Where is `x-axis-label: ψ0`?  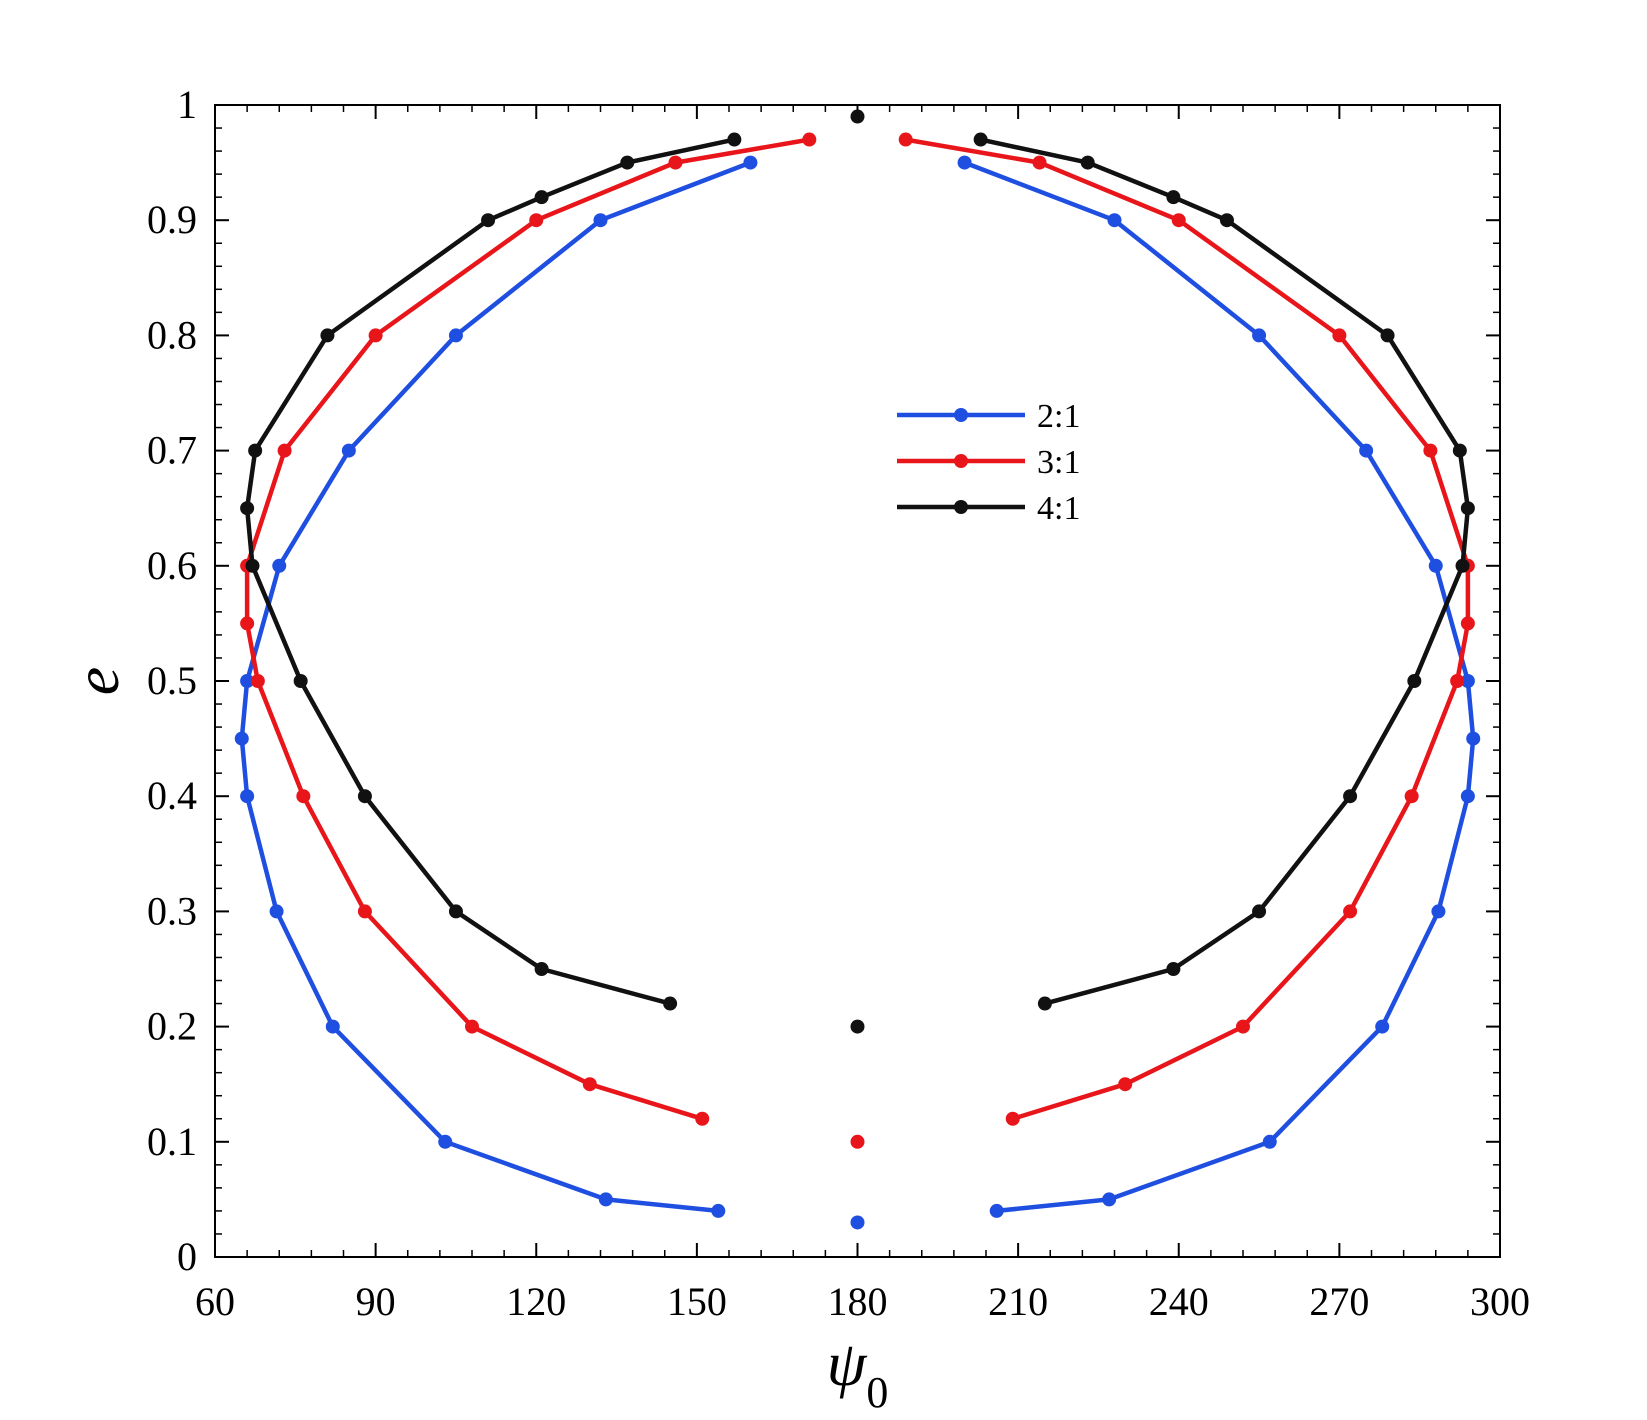
x-axis-label: ψ0 is located at coordinates (858, 1371).